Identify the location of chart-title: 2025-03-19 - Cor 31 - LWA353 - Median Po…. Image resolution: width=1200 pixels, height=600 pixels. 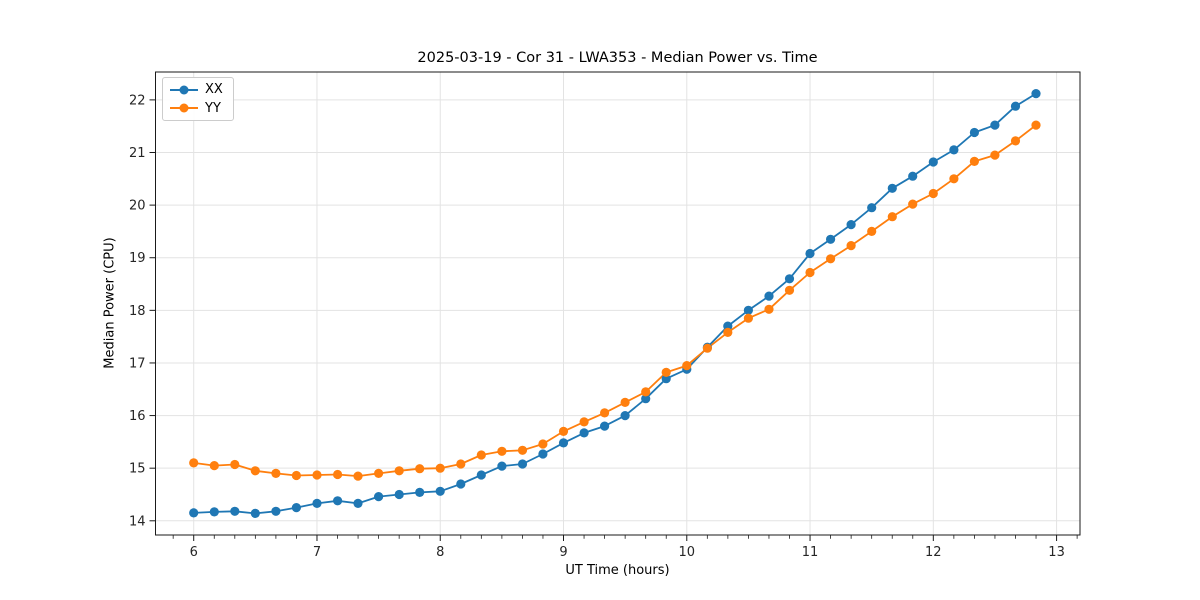
(617, 58).